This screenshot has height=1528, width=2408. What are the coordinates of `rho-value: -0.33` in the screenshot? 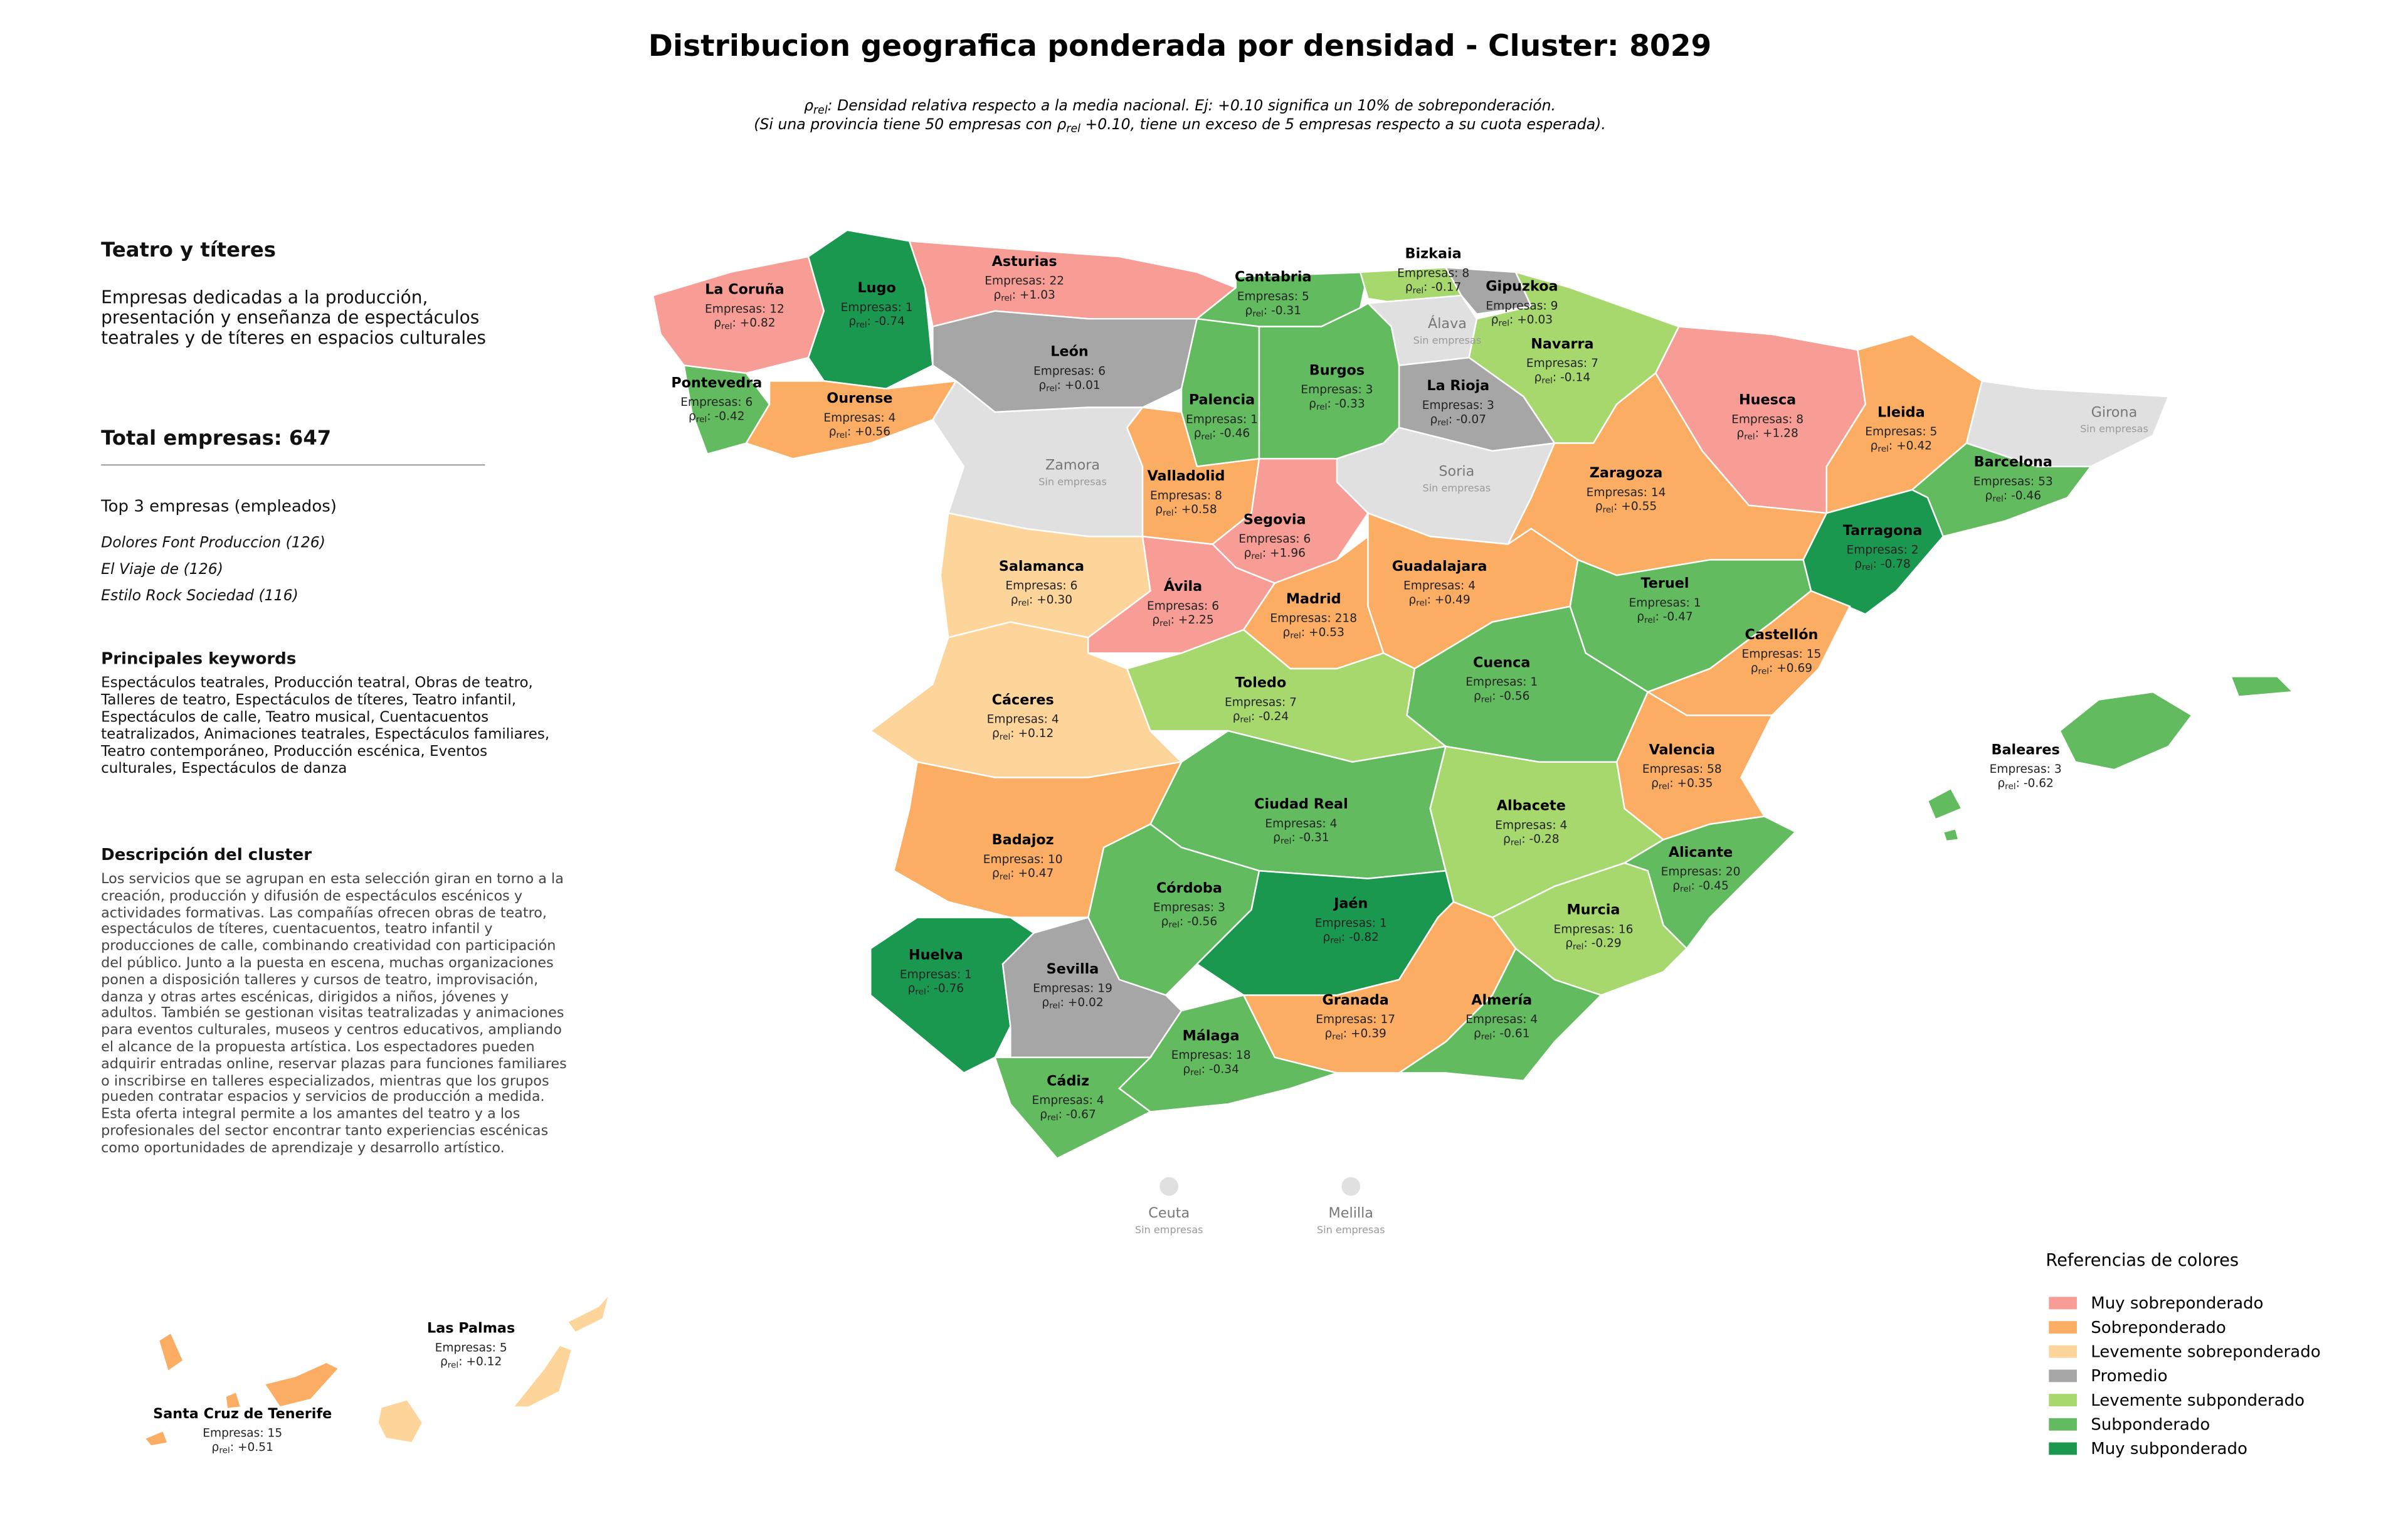 It's located at (1350, 403).